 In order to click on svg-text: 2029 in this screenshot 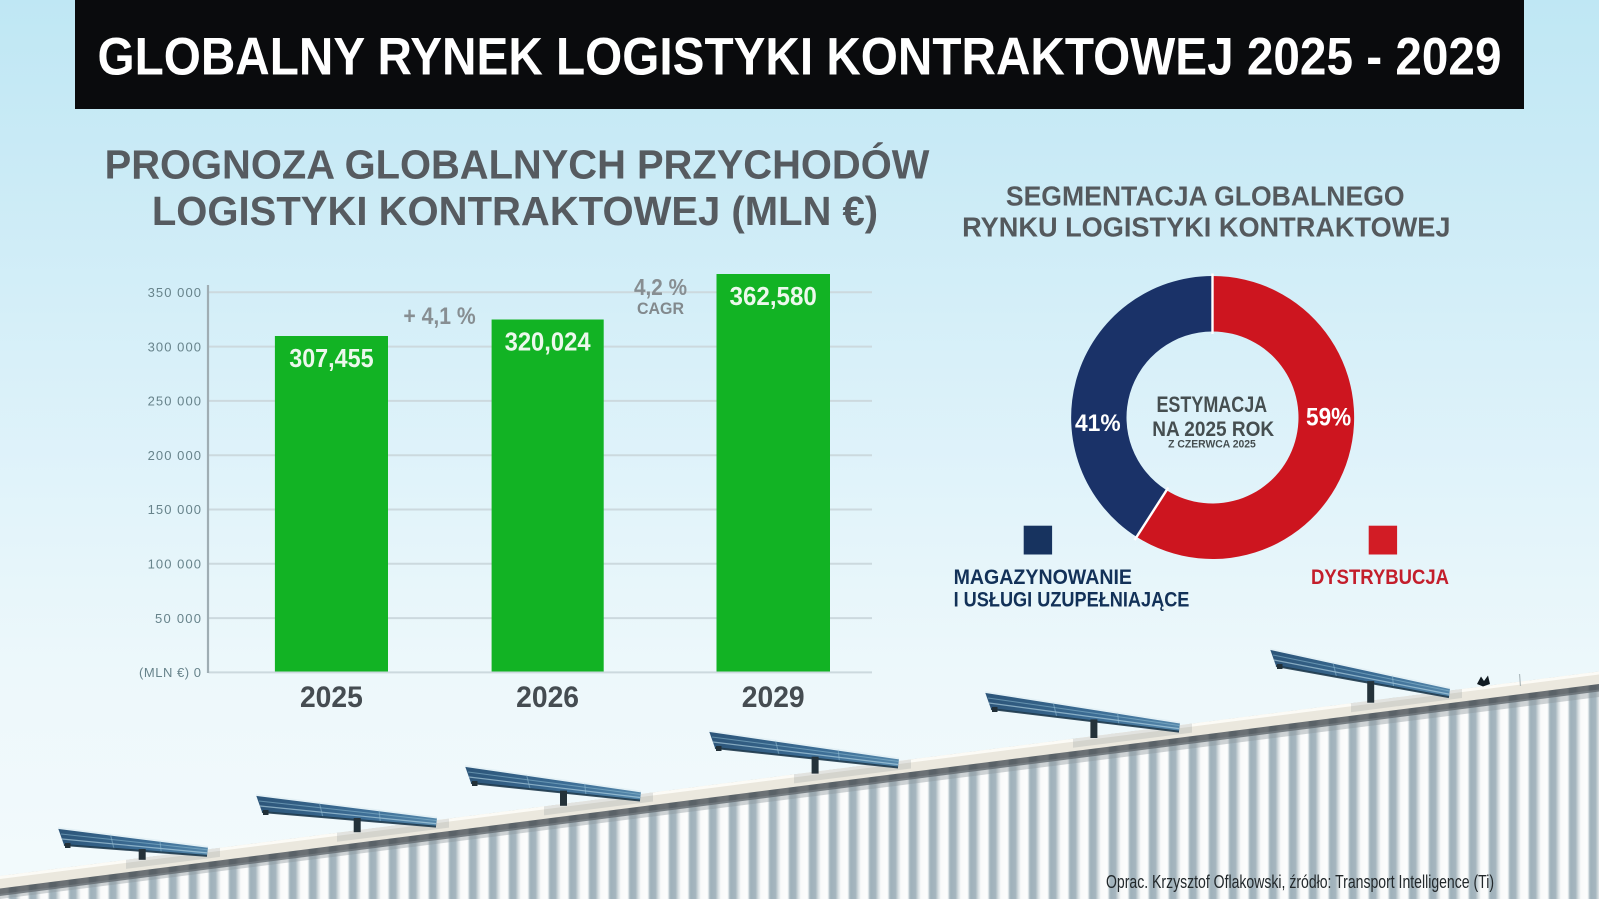, I will do `click(773, 697)`.